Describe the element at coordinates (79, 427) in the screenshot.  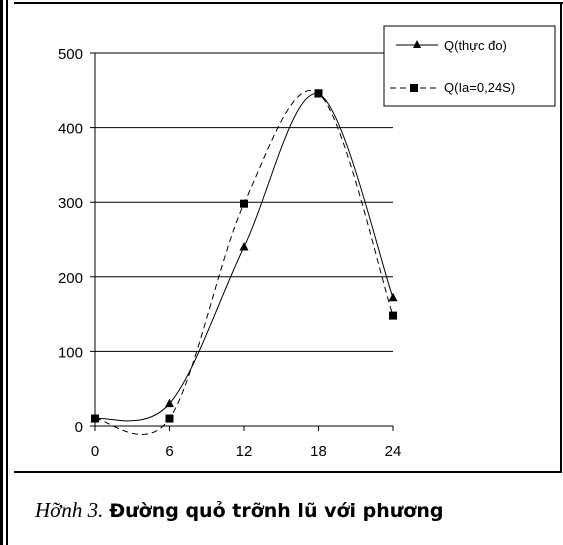
I see `y-tick-label: 0` at that location.